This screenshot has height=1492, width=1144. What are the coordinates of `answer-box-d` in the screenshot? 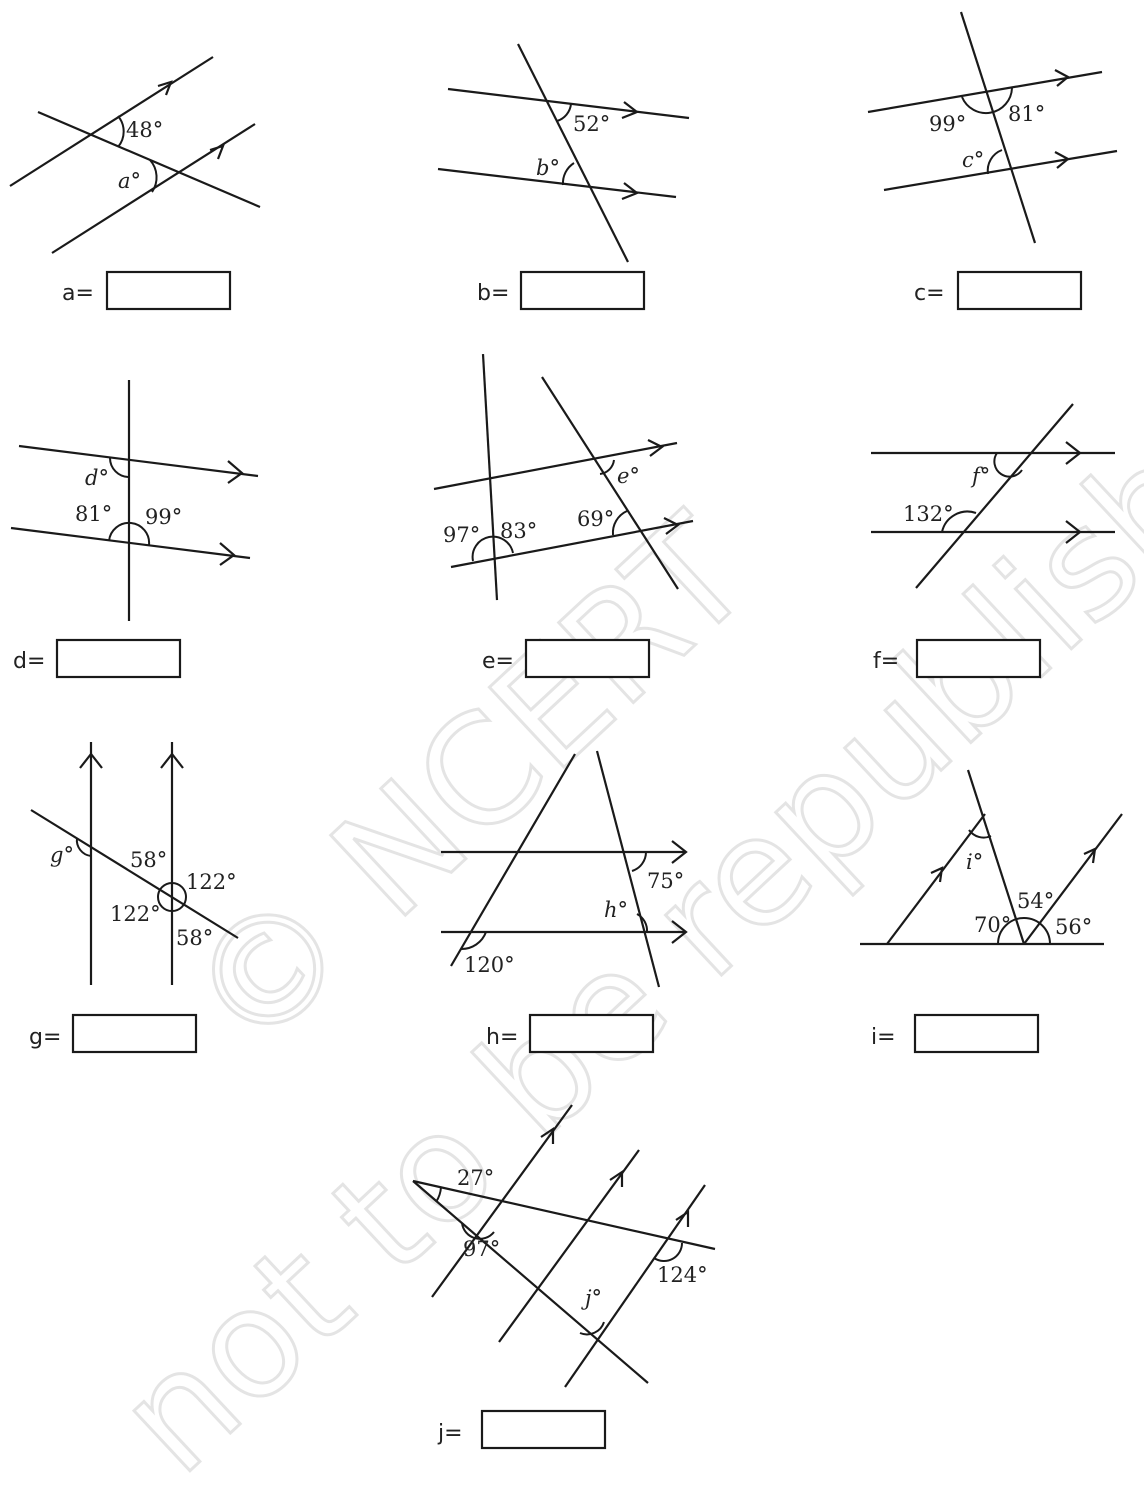 It's located at (118, 658).